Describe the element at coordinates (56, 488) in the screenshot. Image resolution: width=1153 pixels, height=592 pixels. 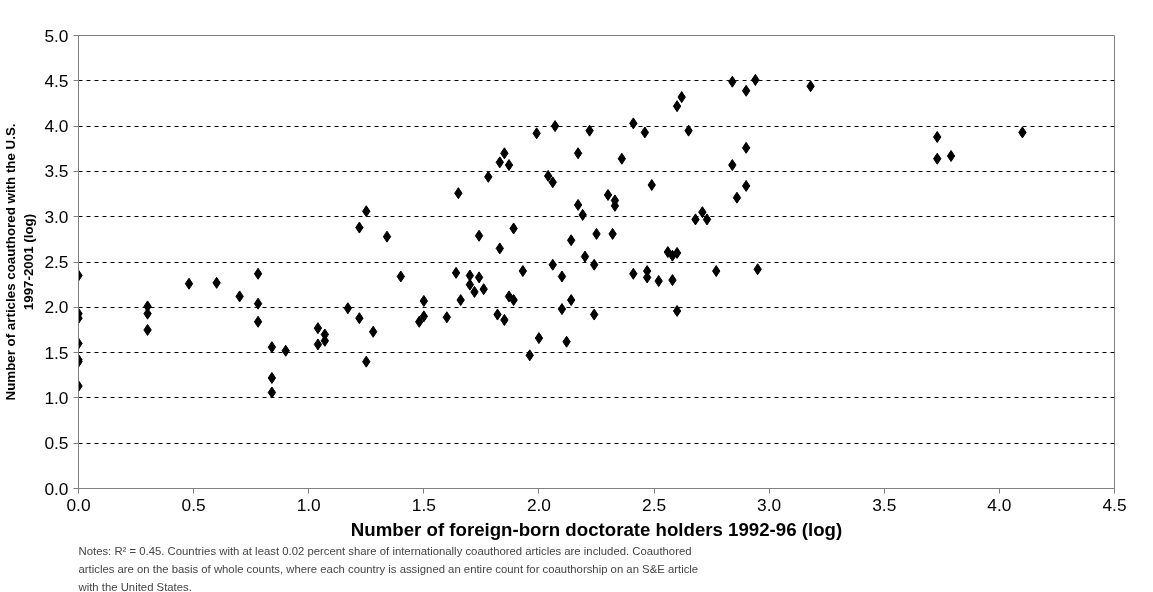
I see `y-tick-label: 0.0` at that location.